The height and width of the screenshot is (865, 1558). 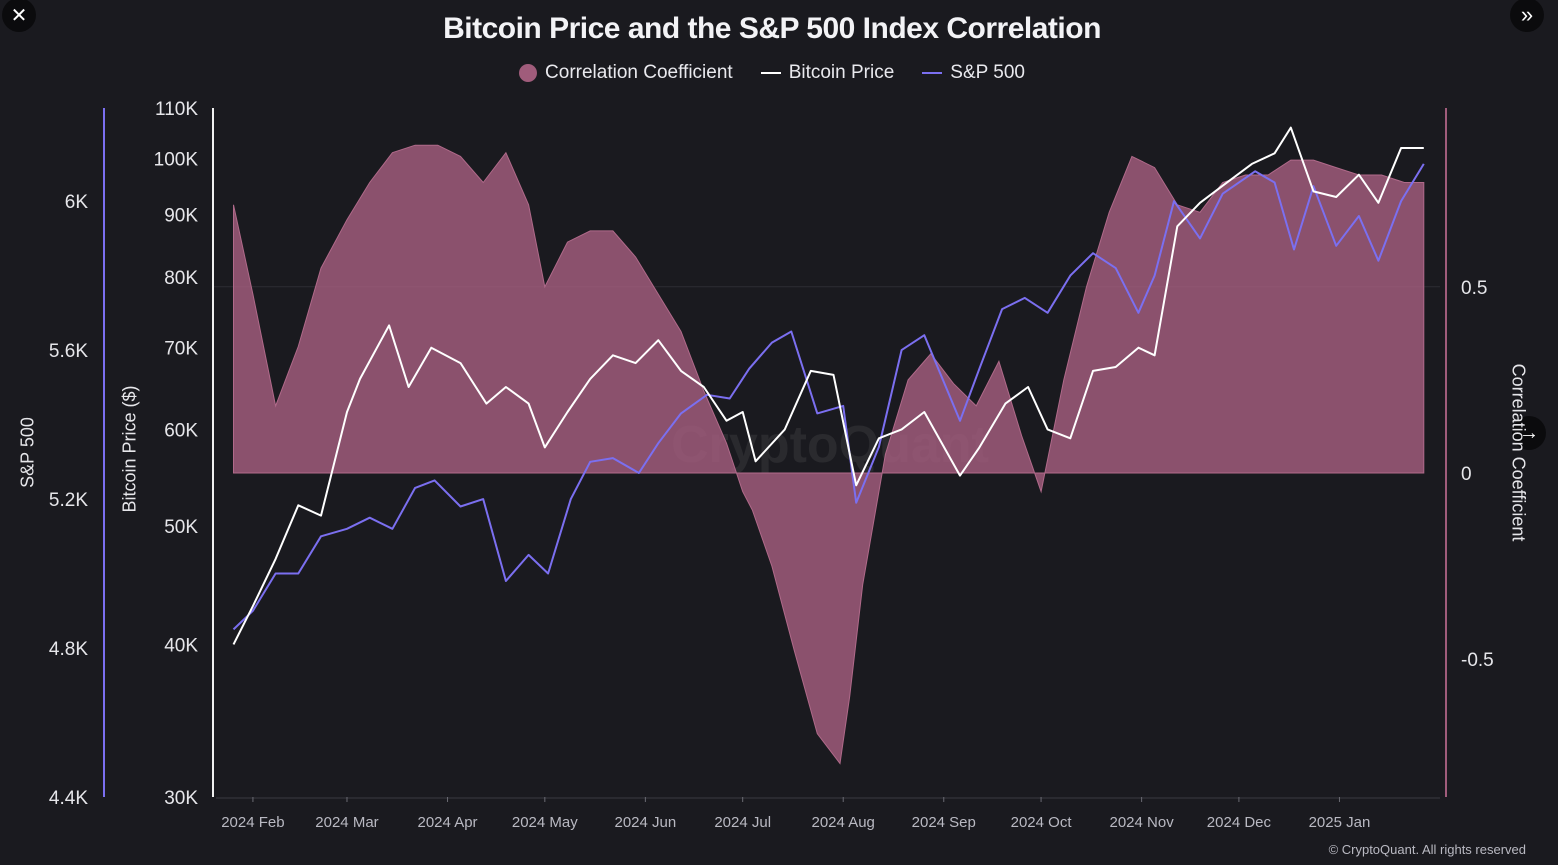 I want to click on x-tick-label: 2024 Jun, so click(x=646, y=822).